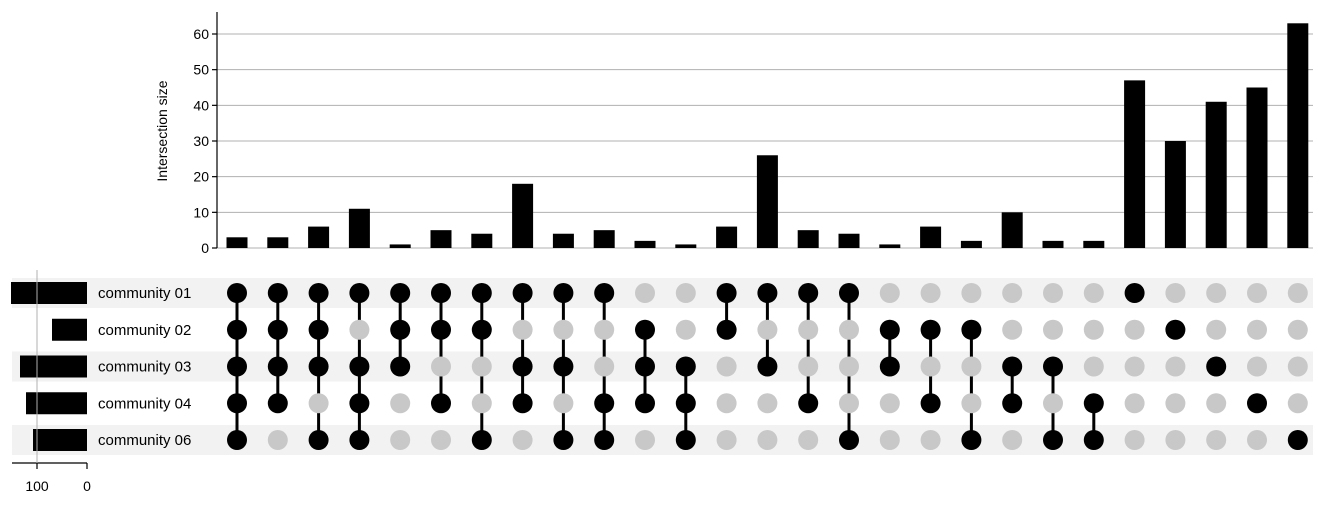 This screenshot has width=1325, height=510. What do you see at coordinates (144, 330) in the screenshot?
I see `set-label: community 02` at bounding box center [144, 330].